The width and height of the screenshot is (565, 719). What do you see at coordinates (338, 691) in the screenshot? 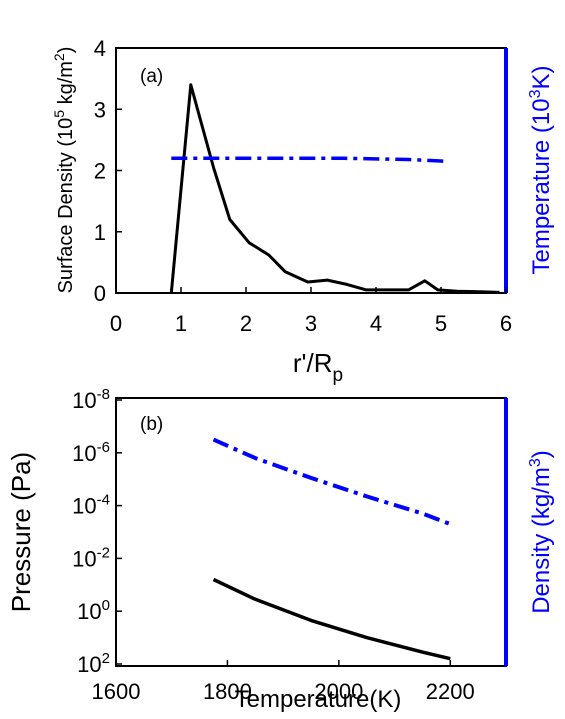
I see `panel-b-x-tick-label: 2000` at bounding box center [338, 691].